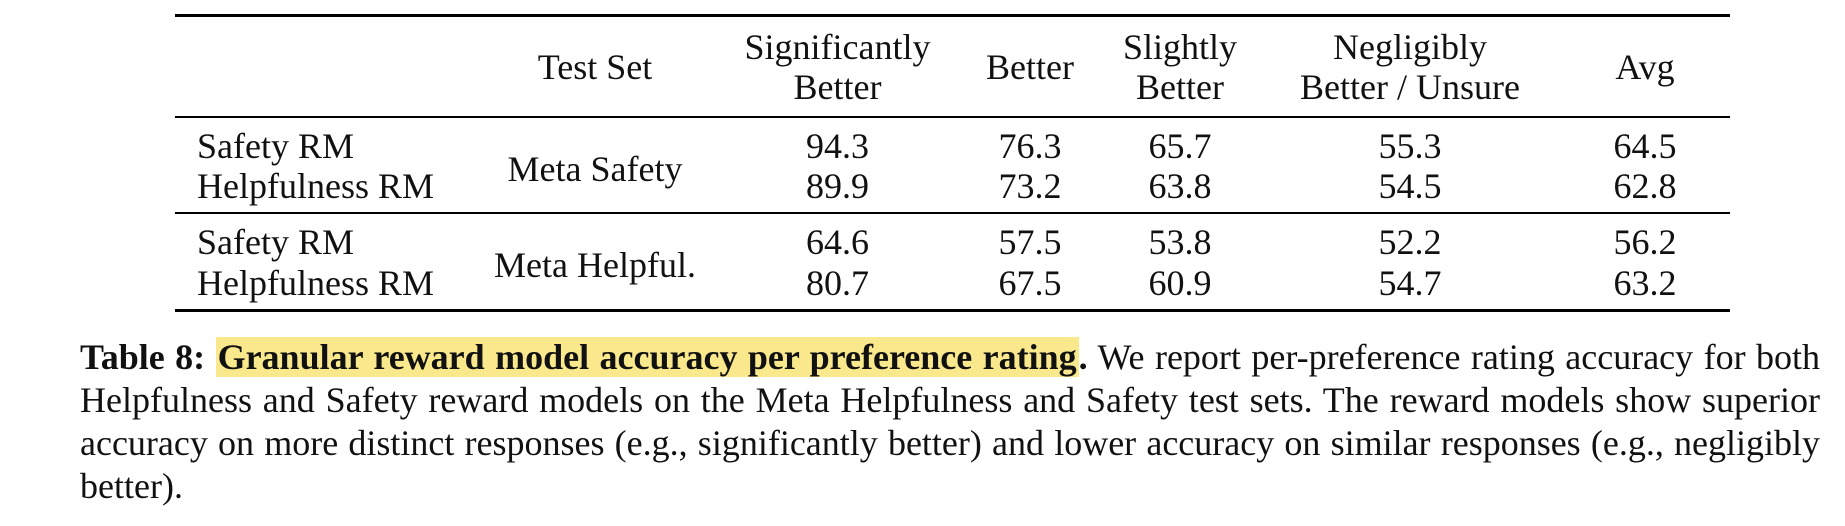 The height and width of the screenshot is (526, 1845). Describe the element at coordinates (1180, 185) in the screenshot. I see `slightly-better-value: 63.8` at that location.